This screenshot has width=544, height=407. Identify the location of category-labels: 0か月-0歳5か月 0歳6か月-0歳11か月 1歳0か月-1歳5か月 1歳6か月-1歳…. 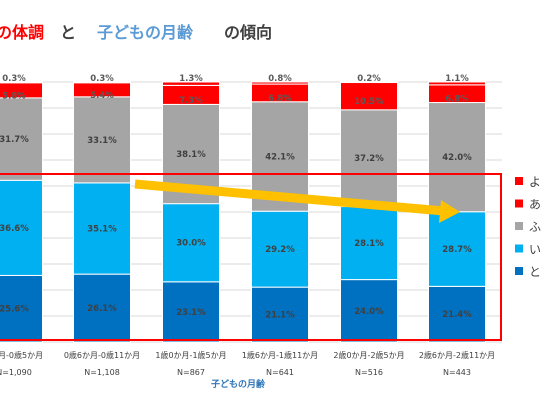
(247, 355).